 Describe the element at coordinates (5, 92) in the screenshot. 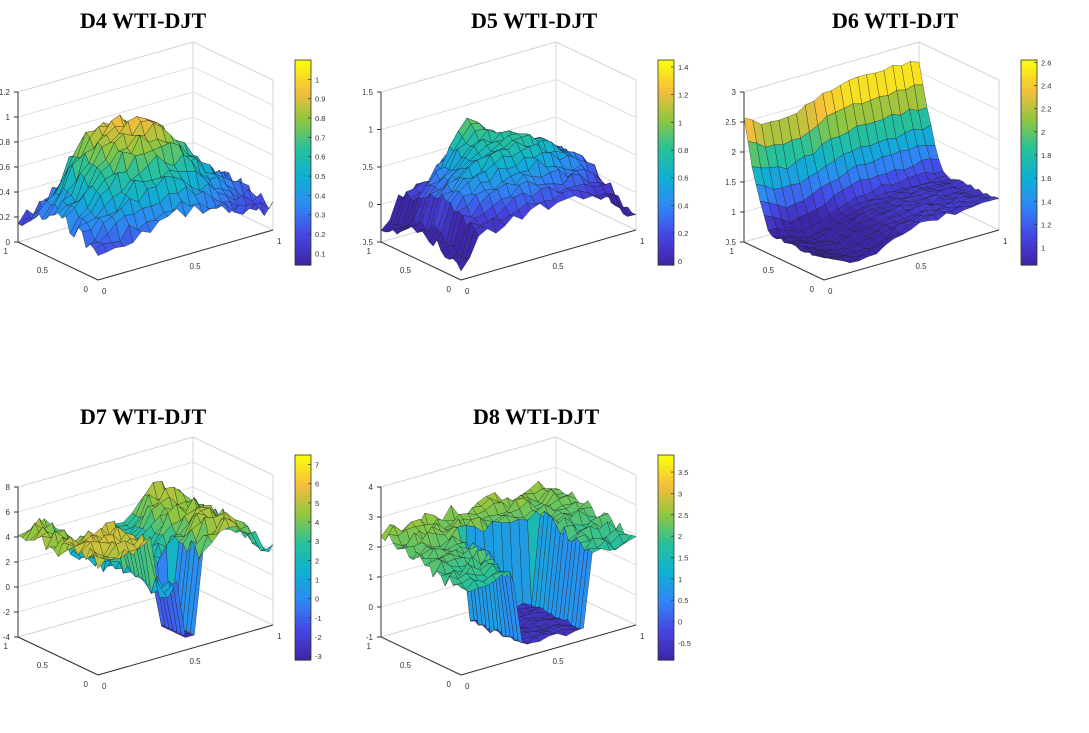

I see `z-tick-label: 1.2` at that location.